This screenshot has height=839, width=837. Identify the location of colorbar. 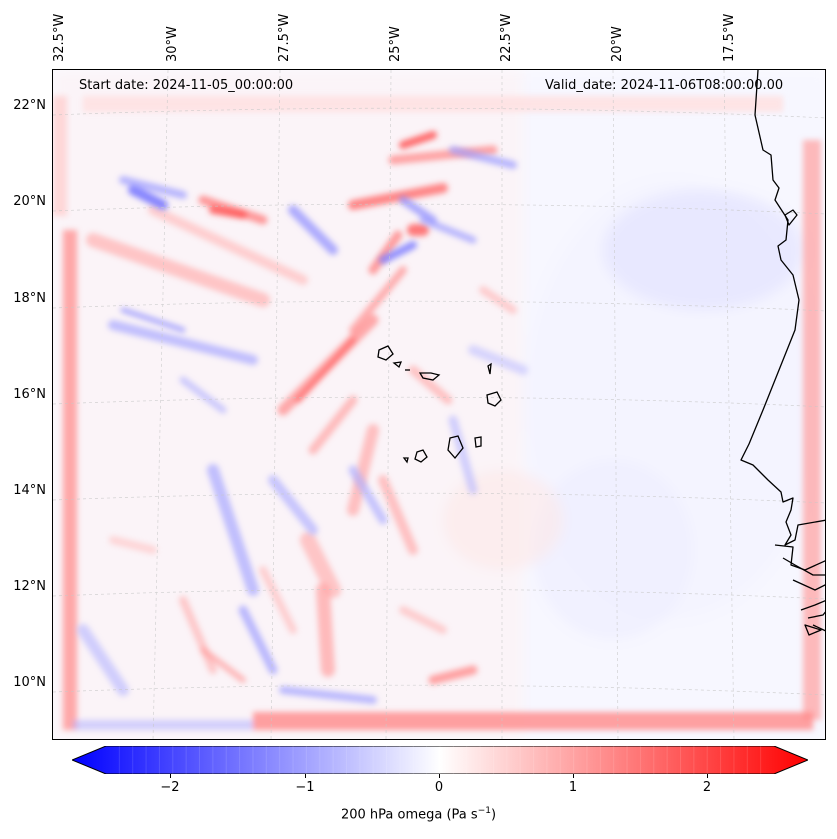
(440, 760).